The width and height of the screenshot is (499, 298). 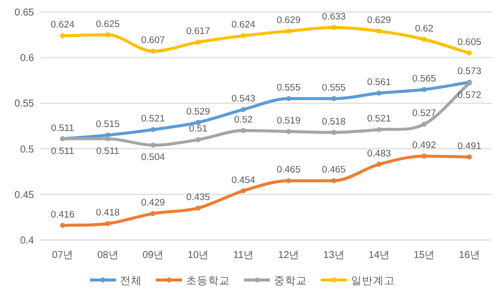 What do you see at coordinates (62, 214) in the screenshot?
I see `data-label: 0.416` at bounding box center [62, 214].